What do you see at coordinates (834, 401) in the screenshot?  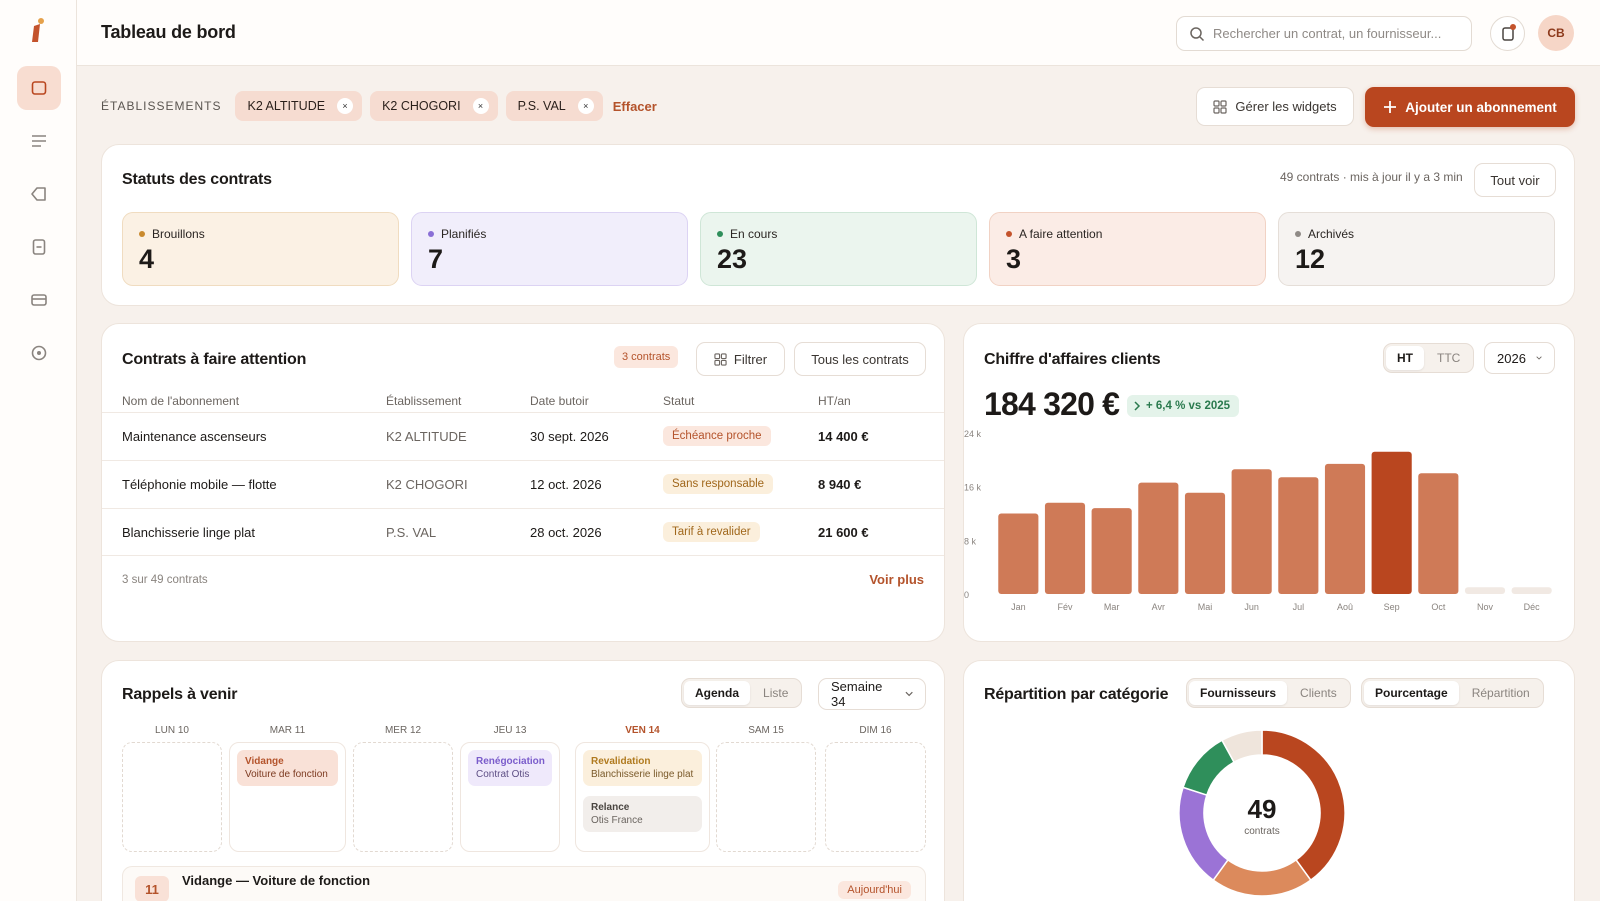 I see `column-header: HT/an` at bounding box center [834, 401].